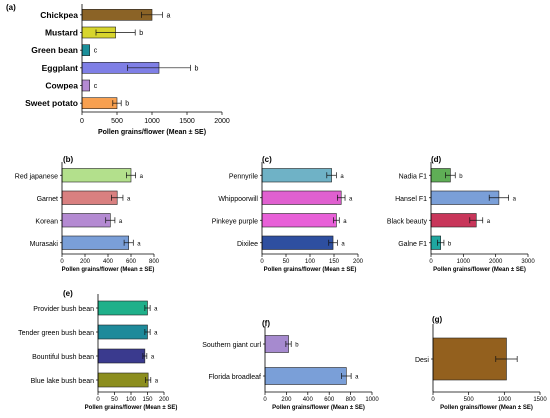 The width and height of the screenshot is (550, 418). I want to click on tick-label: 600, so click(131, 262).